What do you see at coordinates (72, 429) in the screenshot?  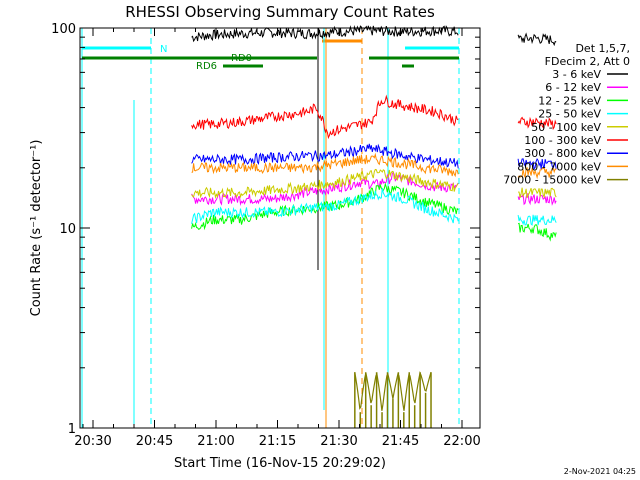 I see `y-tick-label: 1` at bounding box center [72, 429].